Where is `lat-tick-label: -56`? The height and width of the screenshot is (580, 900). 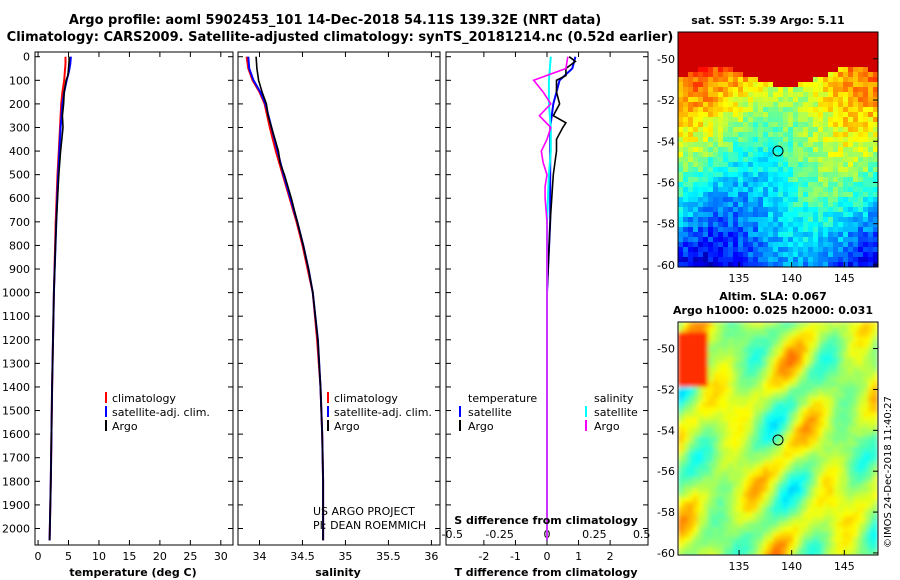 lat-tick-label: -56 is located at coordinates (666, 471).